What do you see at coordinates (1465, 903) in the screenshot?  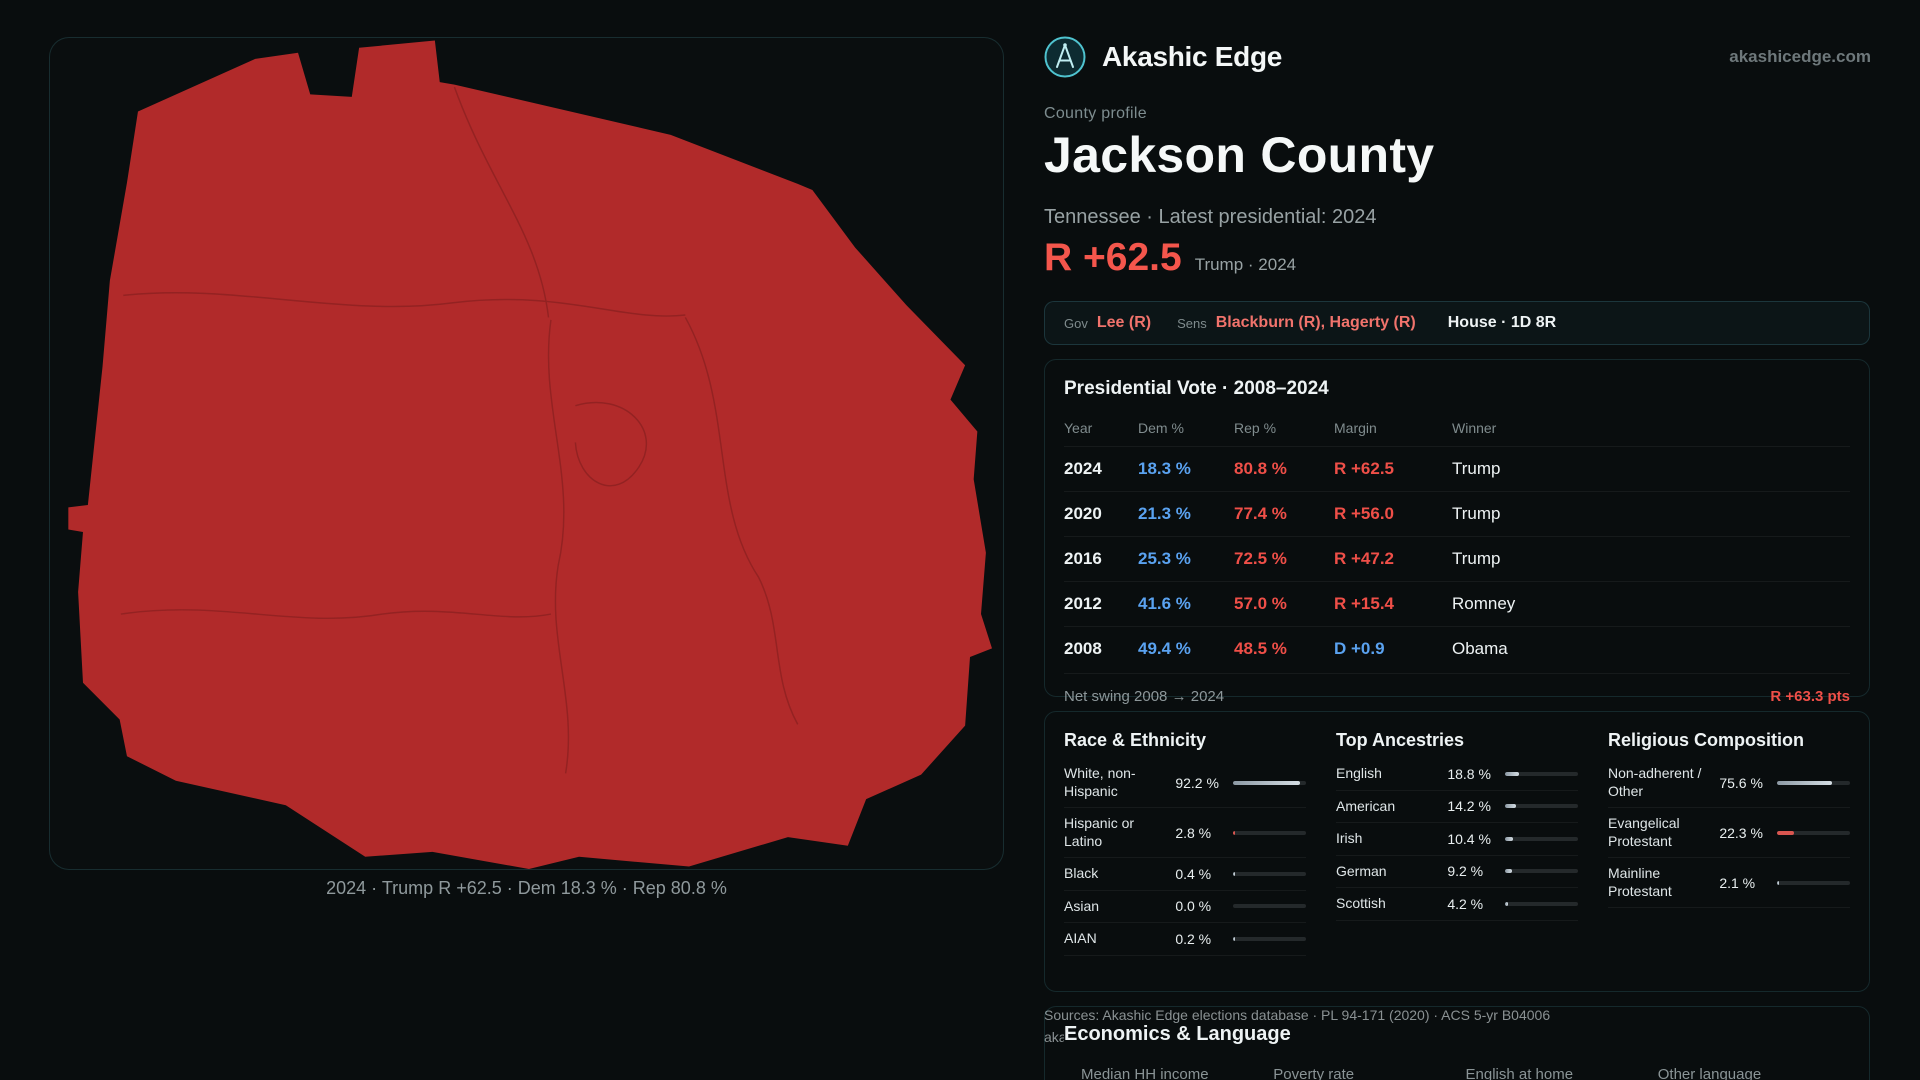 I see `stat-value: 4.2 %` at bounding box center [1465, 903].